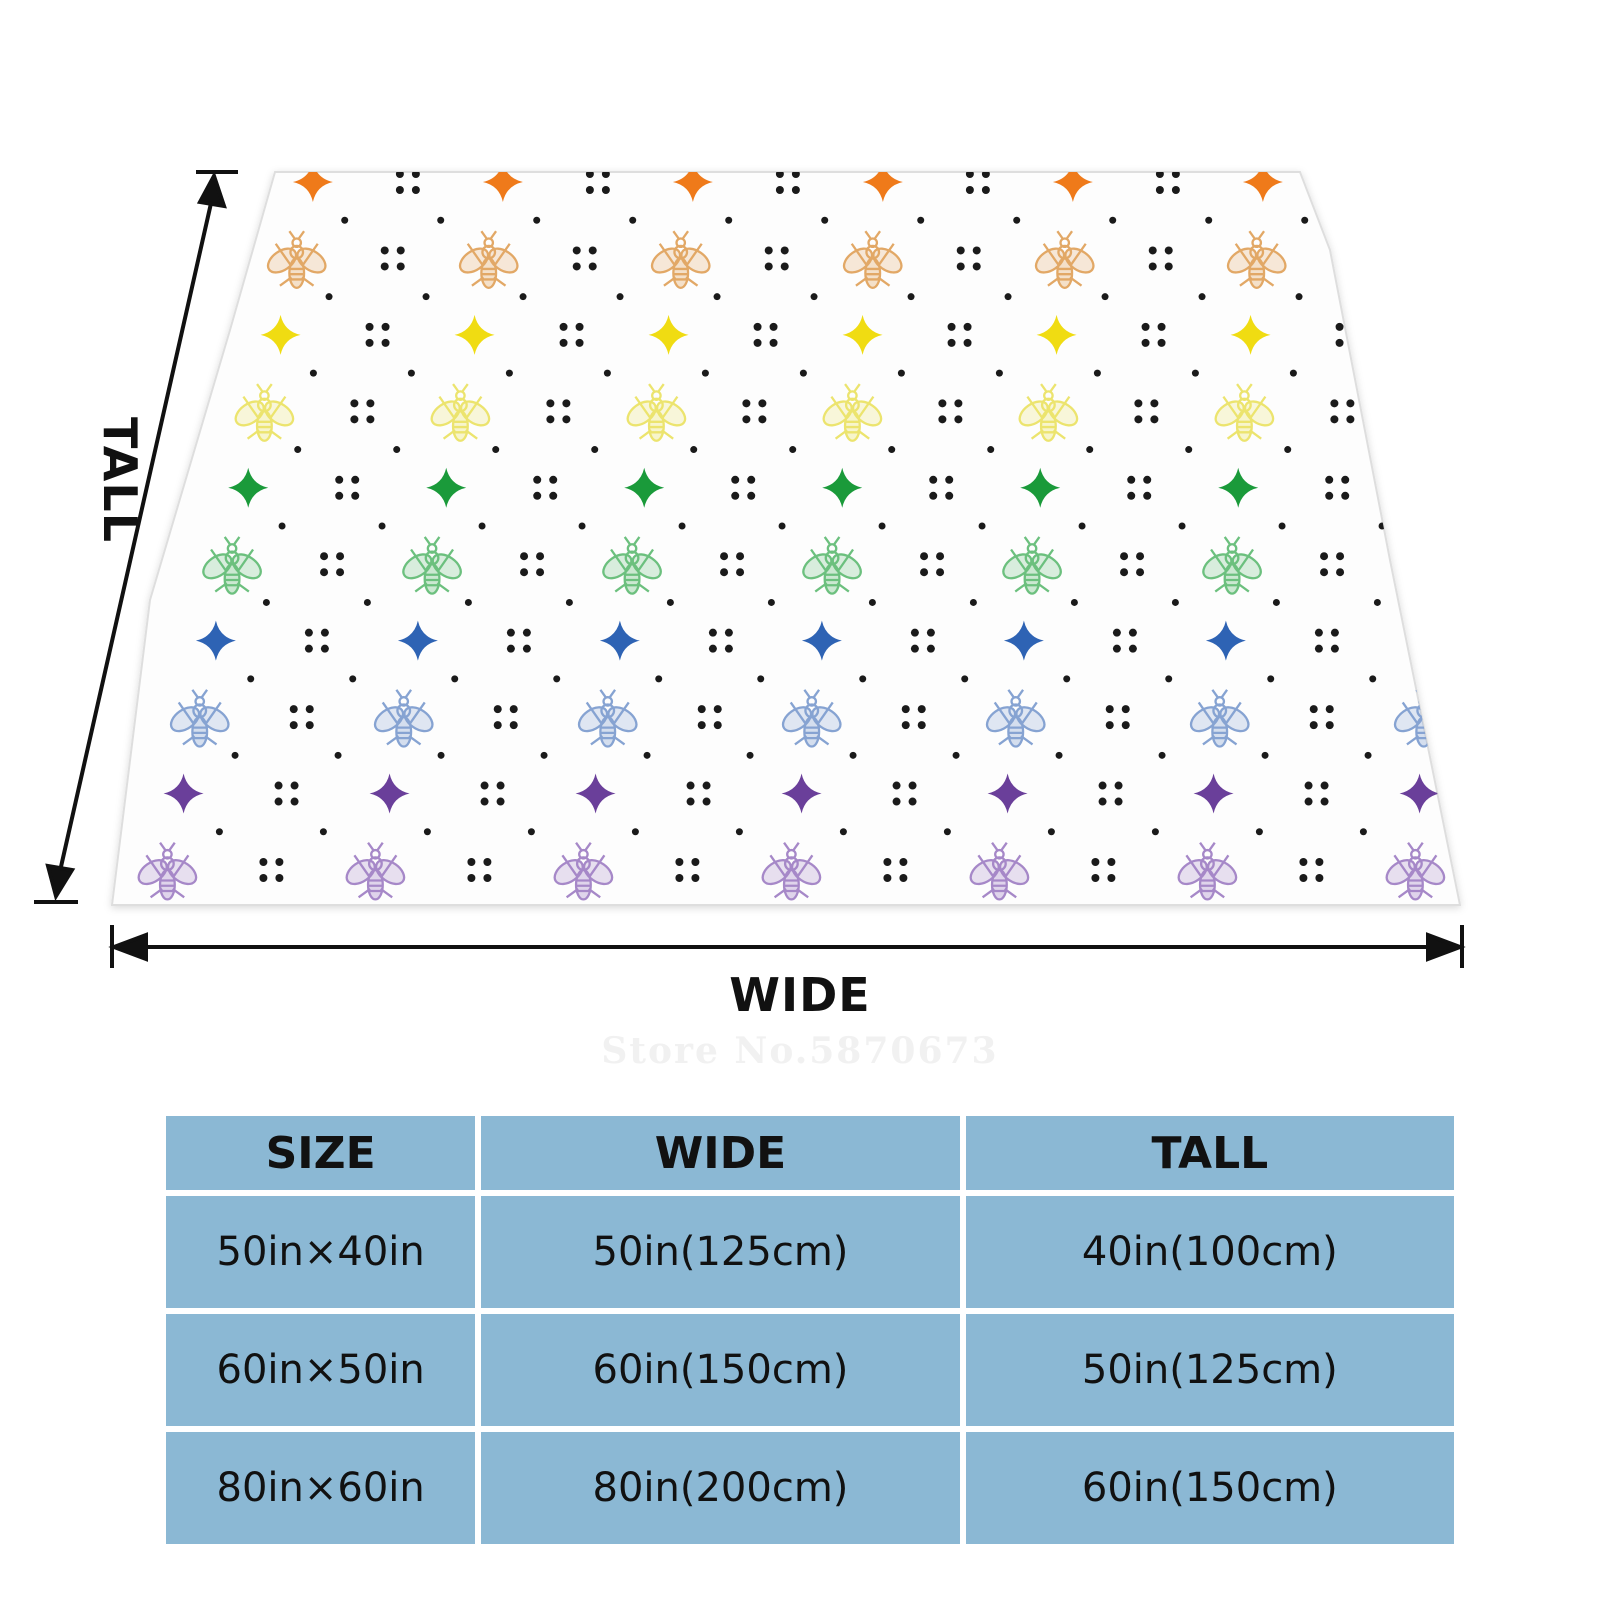 Image resolution: width=1600 pixels, height=1600 pixels. Describe the element at coordinates (1209, 1153) in the screenshot. I see `header-tall: TALL` at that location.